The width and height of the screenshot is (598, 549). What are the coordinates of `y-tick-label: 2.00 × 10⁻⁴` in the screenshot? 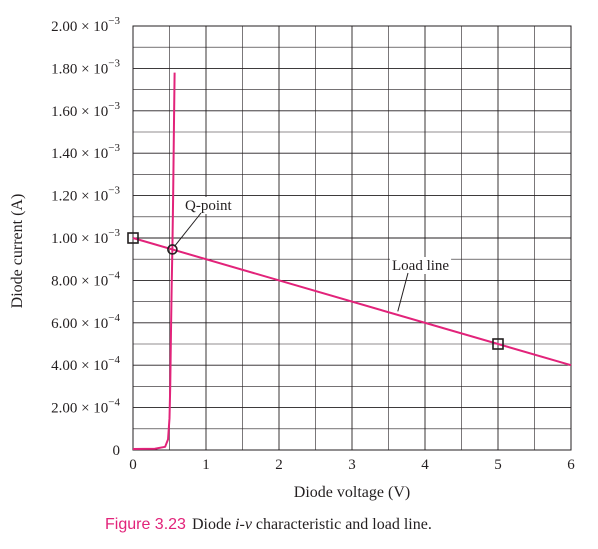 It's located at (85, 407).